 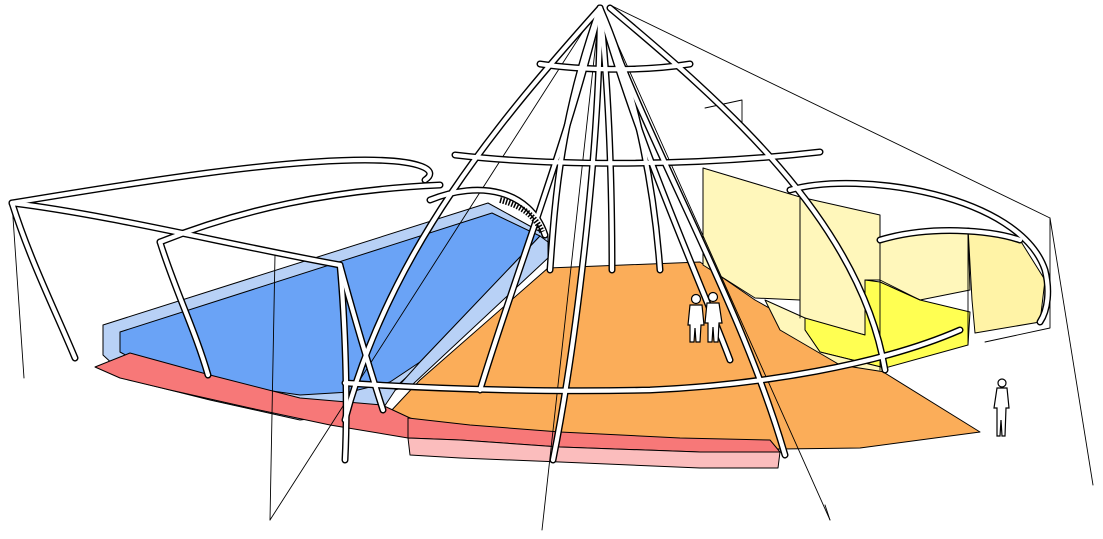 What do you see at coordinates (848, 364) in the screenshot?
I see `people-group` at bounding box center [848, 364].